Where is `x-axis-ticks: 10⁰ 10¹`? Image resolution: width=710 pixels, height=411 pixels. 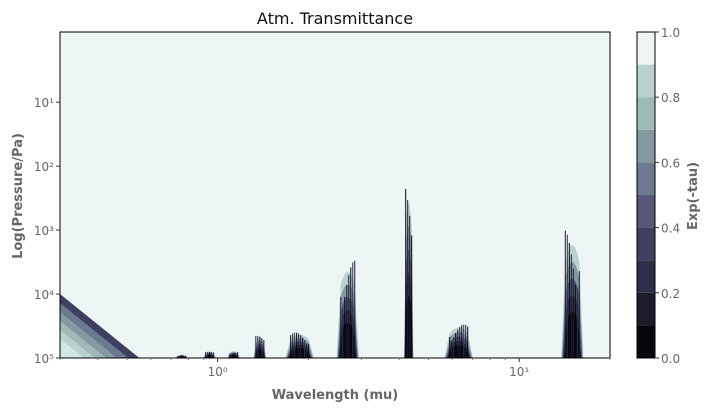
x-axis-ticks: 10⁰ 10¹ is located at coordinates (335, 368).